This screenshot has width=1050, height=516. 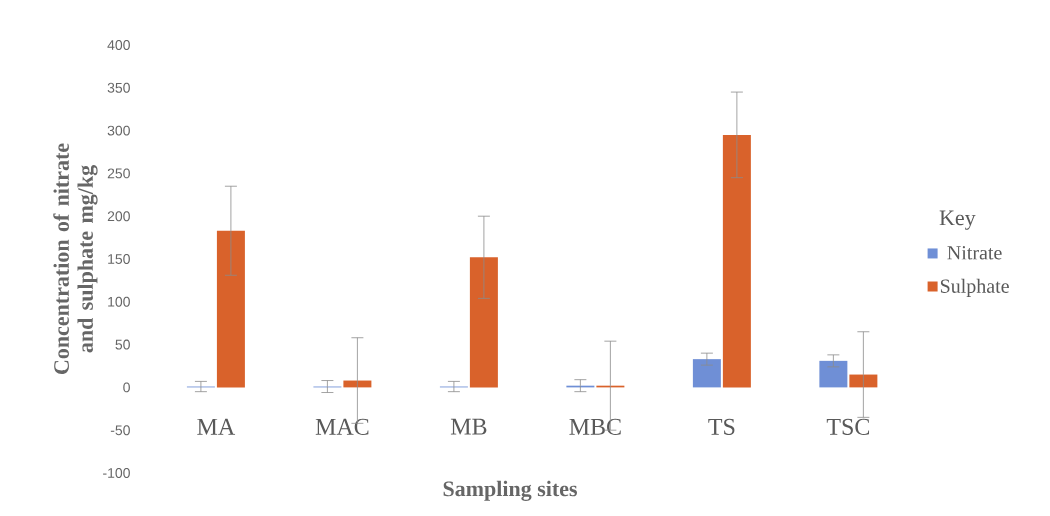 What do you see at coordinates (118, 216) in the screenshot?
I see `y-tick-label: 200` at bounding box center [118, 216].